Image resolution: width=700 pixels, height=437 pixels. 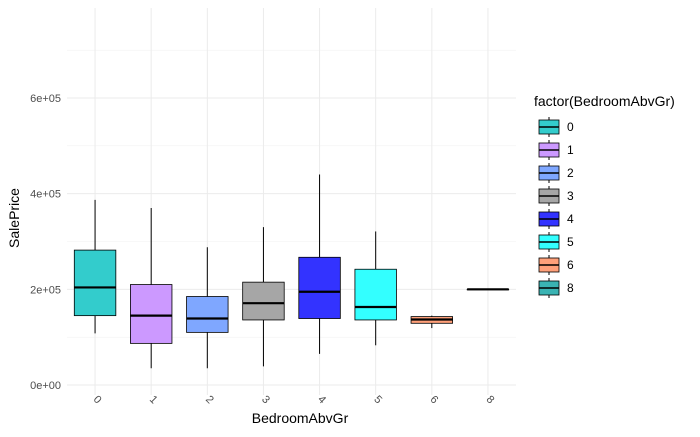 I want to click on legend-label: 2, so click(x=570, y=173).